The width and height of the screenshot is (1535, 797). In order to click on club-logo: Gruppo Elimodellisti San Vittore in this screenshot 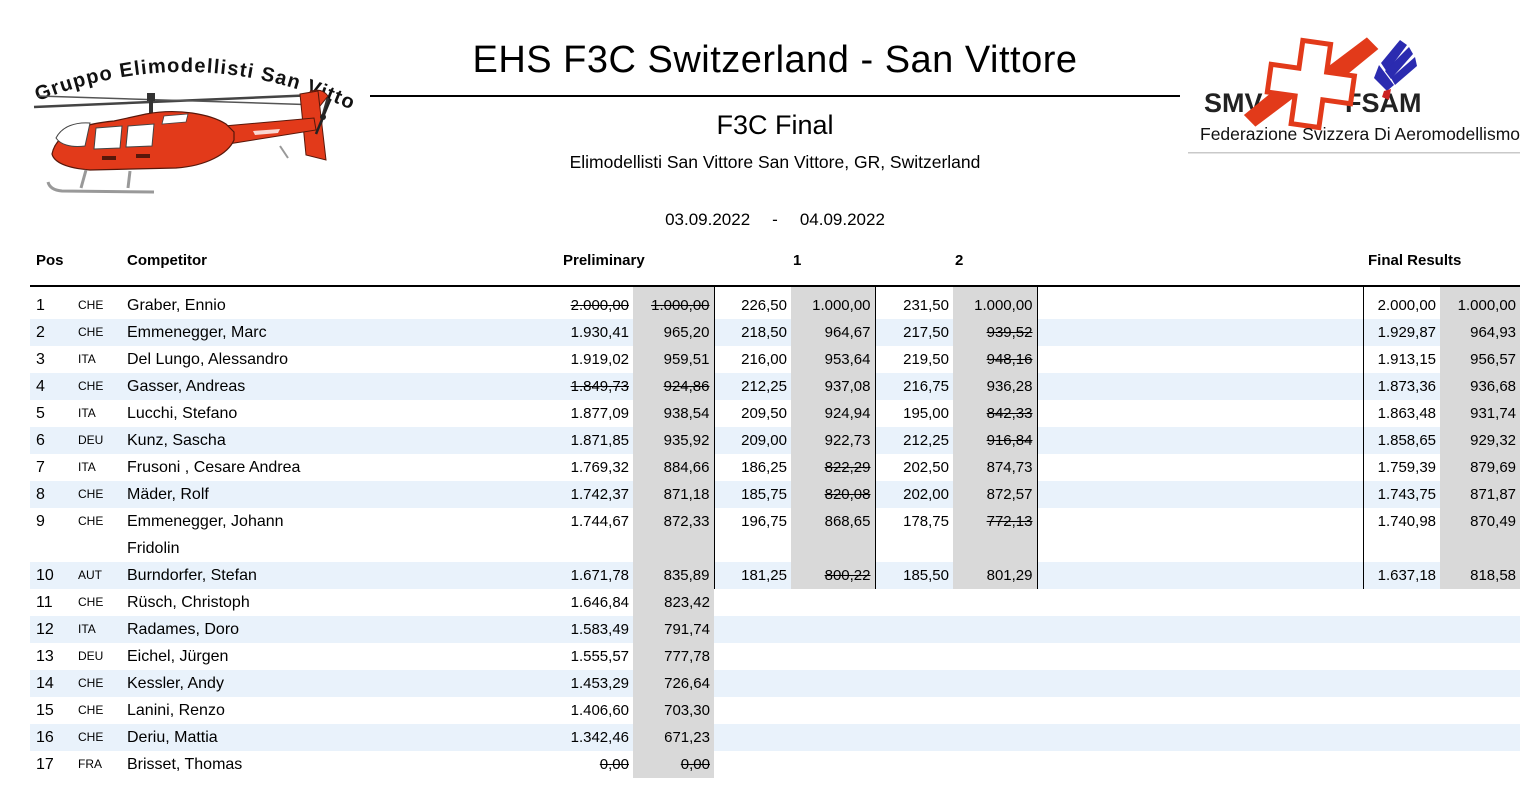, I will do `click(190, 108)`.